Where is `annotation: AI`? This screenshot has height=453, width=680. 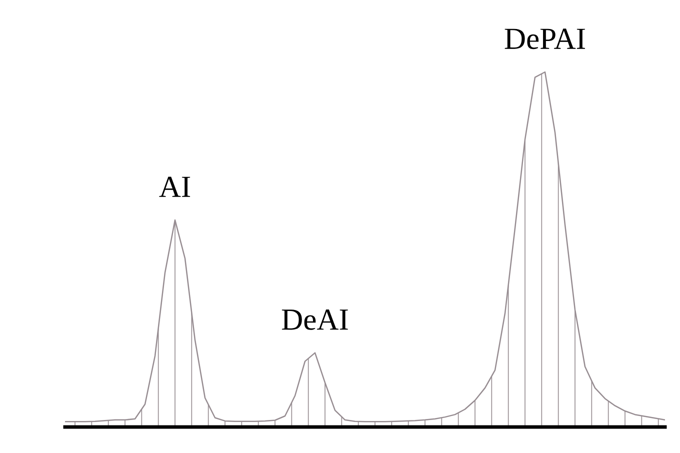
annotation: AI is located at coordinates (174, 186).